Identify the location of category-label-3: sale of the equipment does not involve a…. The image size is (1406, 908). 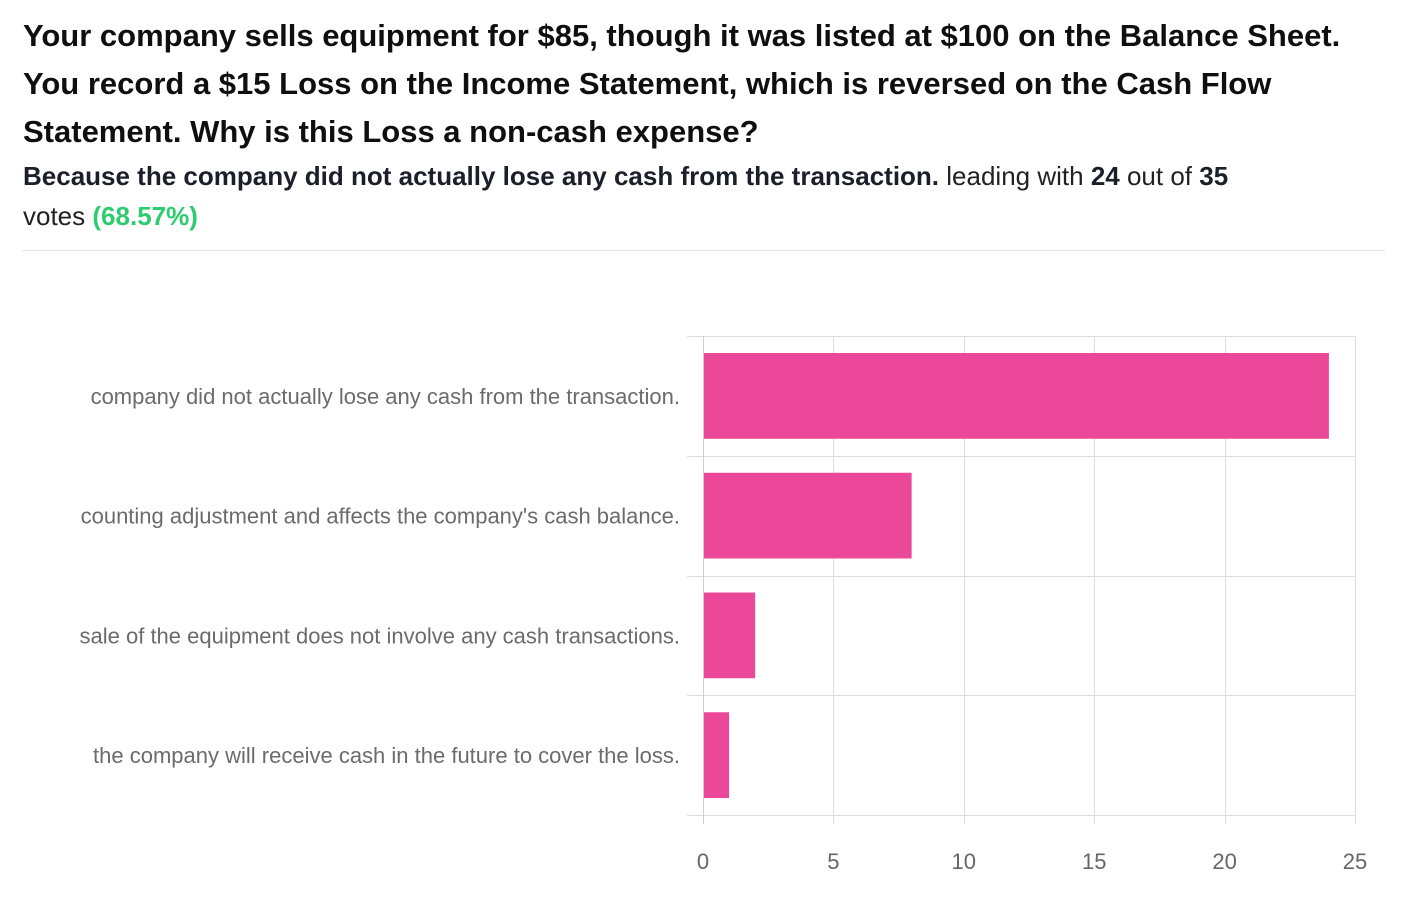
(380, 635).